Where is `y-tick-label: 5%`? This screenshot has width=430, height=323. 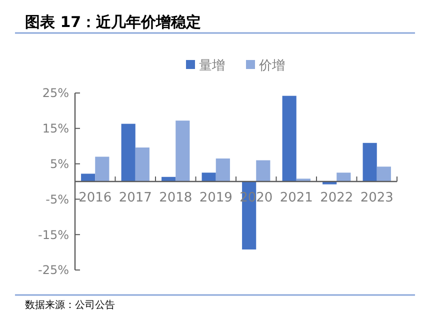
y-tick-label: 5% is located at coordinates (59, 164).